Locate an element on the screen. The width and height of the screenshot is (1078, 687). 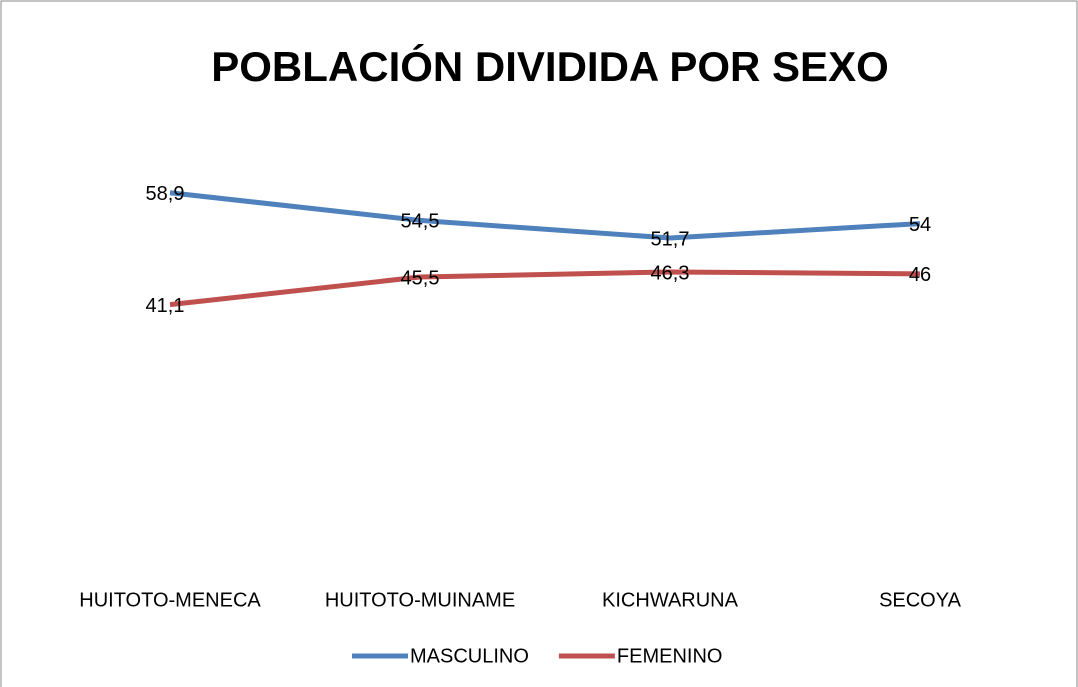
data-label: 46 is located at coordinates (920, 275).